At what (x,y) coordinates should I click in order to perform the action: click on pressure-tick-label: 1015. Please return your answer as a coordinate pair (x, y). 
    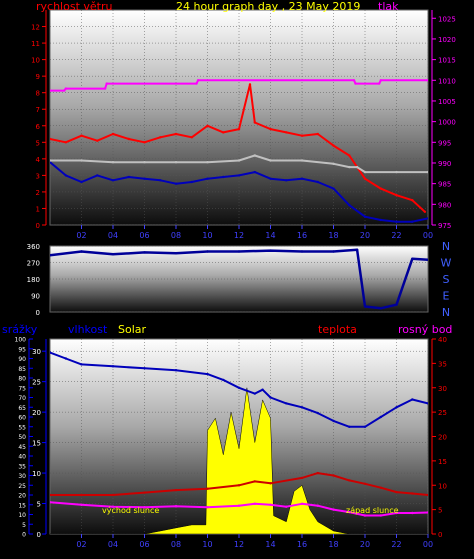
    Looking at the image, I should click on (447, 61).